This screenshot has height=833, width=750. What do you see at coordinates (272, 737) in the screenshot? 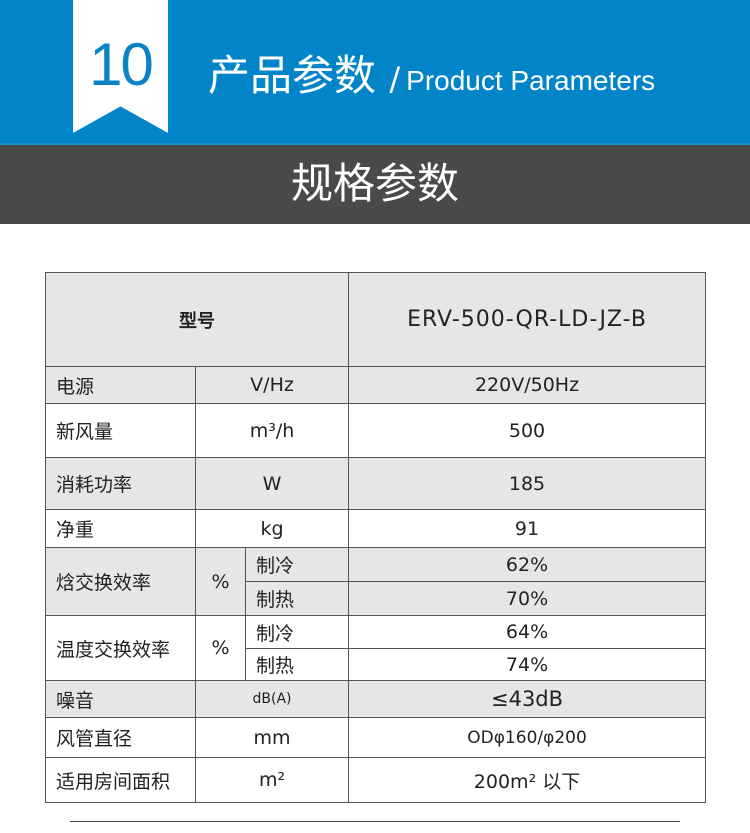
I see `row-unit: mm` at bounding box center [272, 737].